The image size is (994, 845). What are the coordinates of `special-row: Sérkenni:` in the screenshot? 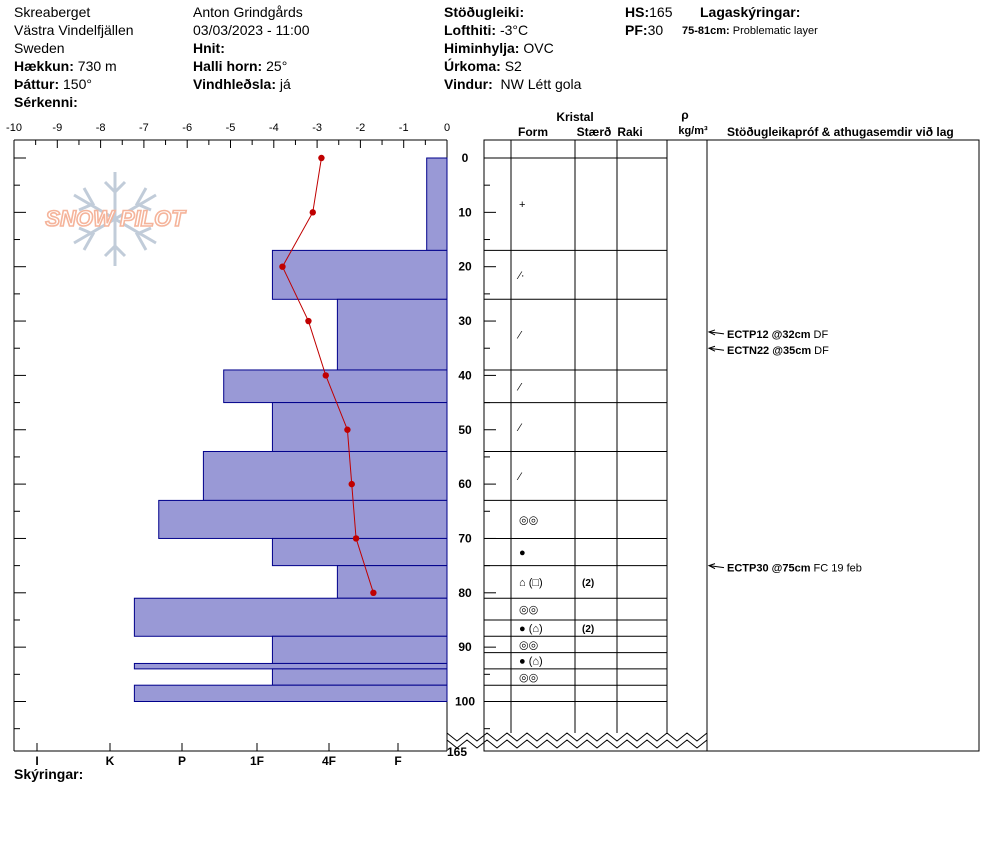 It's located at (46, 102).